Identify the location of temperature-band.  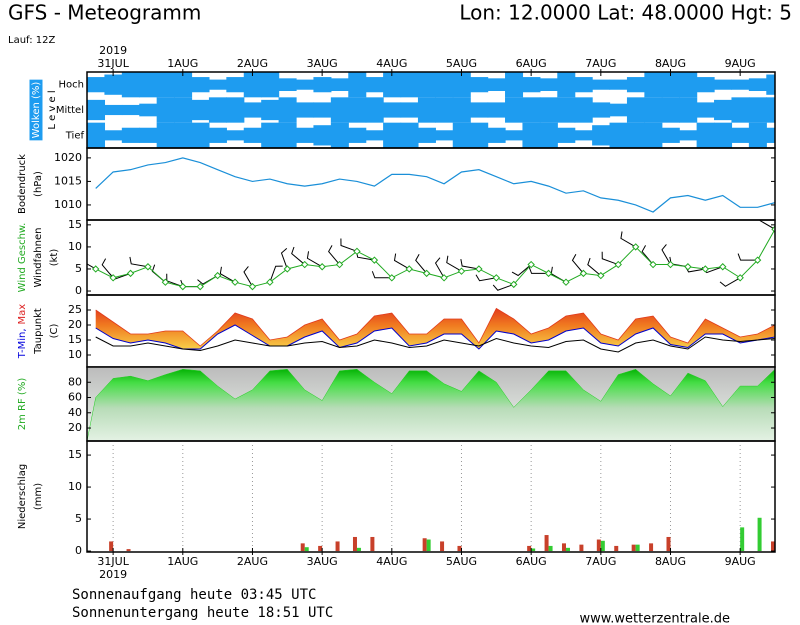
(435, 328).